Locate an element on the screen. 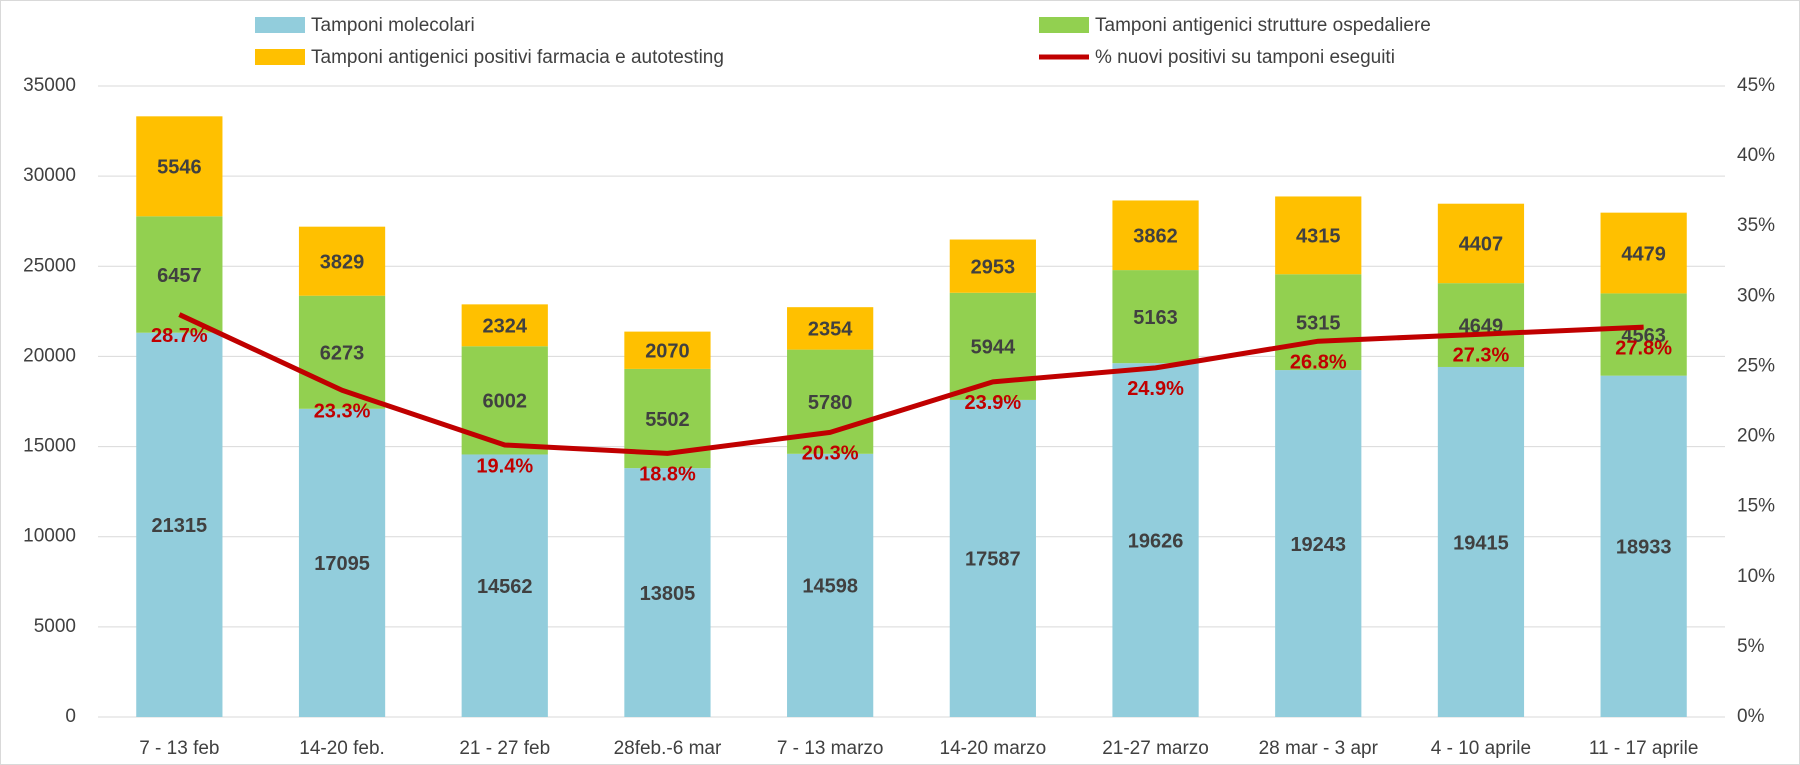 This screenshot has height=765, width=1800. bar-label: 19415 is located at coordinates (1481, 543).